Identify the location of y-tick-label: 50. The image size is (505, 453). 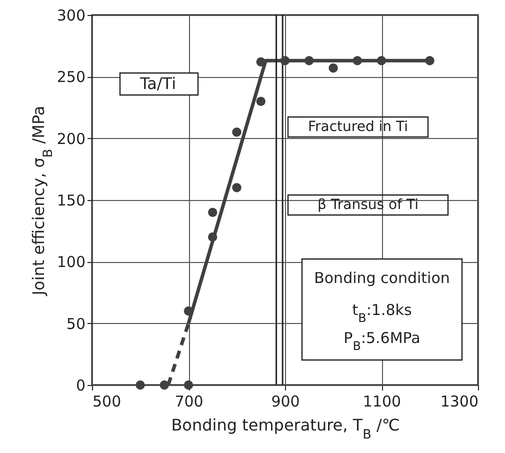
(76, 323).